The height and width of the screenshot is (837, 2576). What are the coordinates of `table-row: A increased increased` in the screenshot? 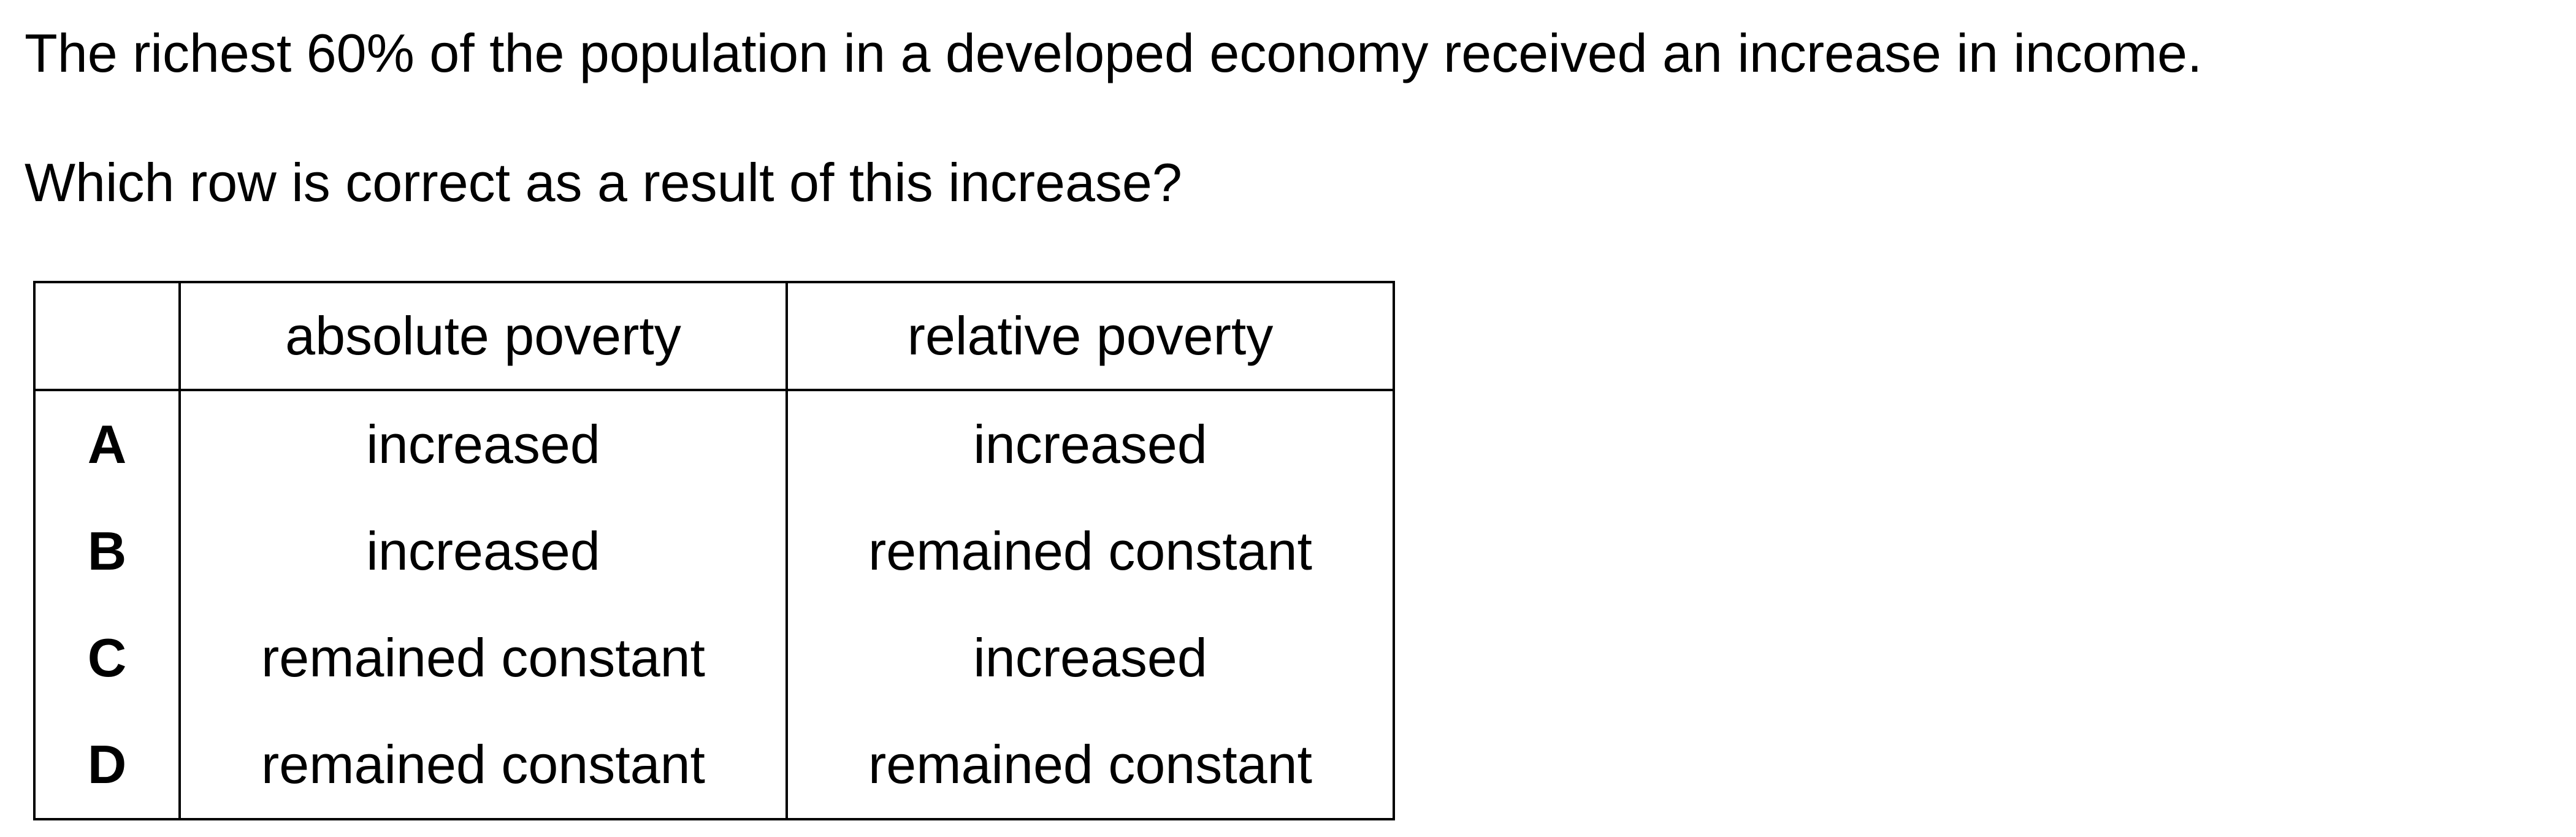 It's located at (714, 444).